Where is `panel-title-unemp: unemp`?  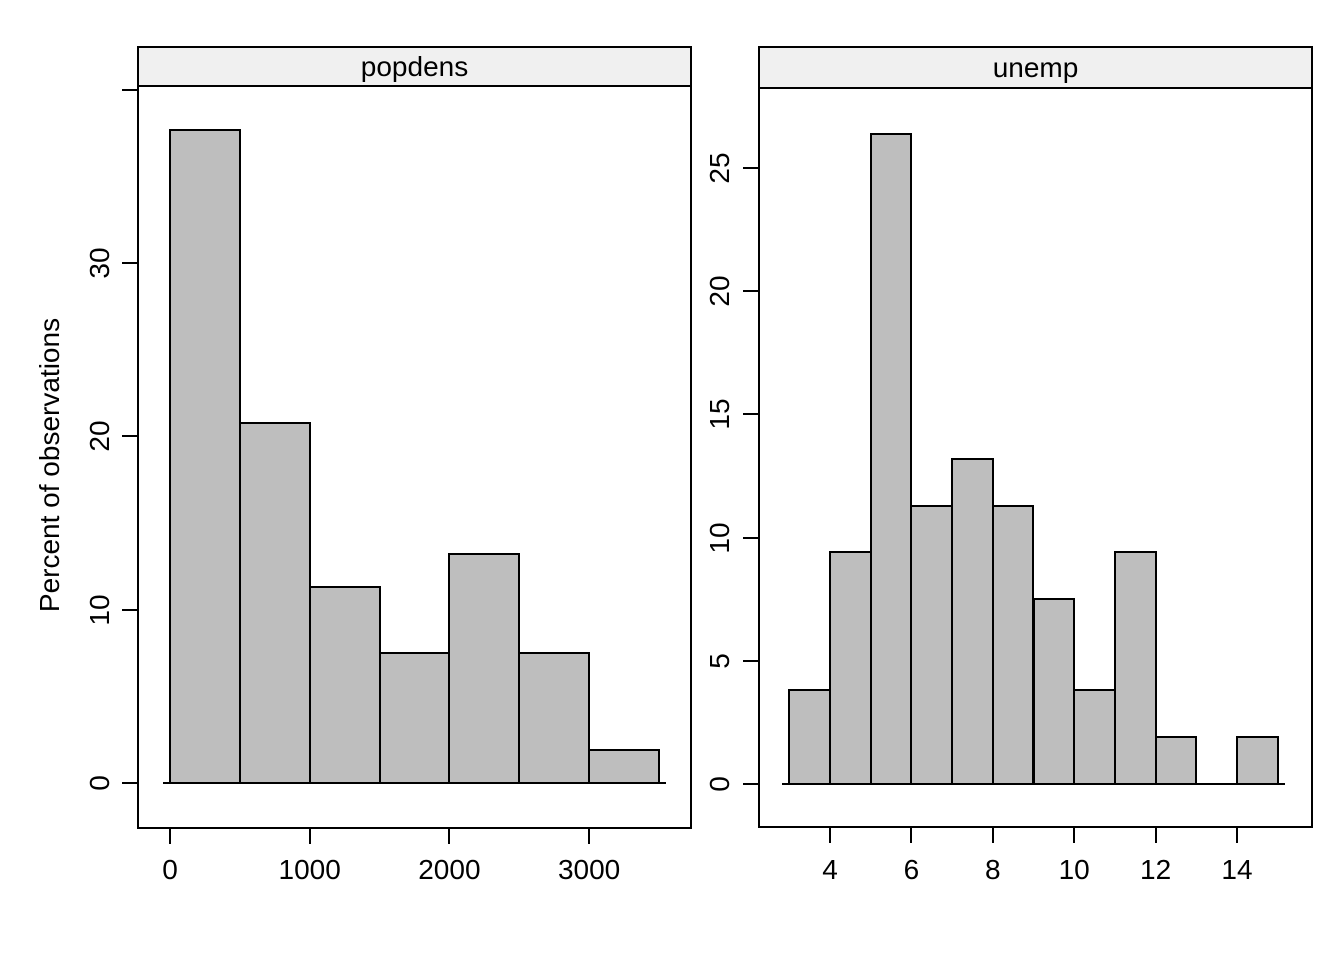 panel-title-unemp: unemp is located at coordinates (1035, 67).